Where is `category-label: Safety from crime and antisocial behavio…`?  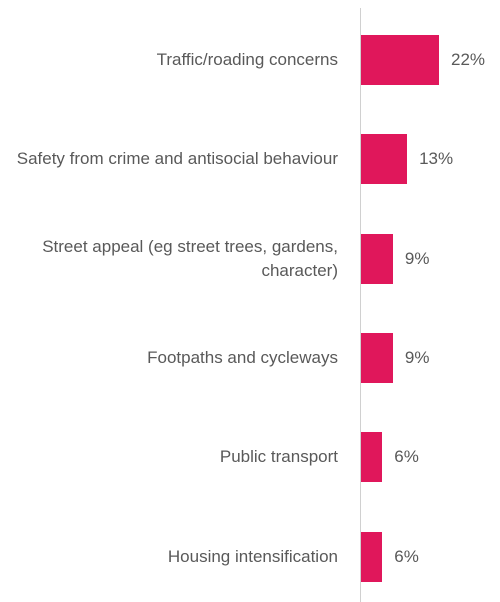 category-label: Safety from crime and antisocial behavio… is located at coordinates (177, 159).